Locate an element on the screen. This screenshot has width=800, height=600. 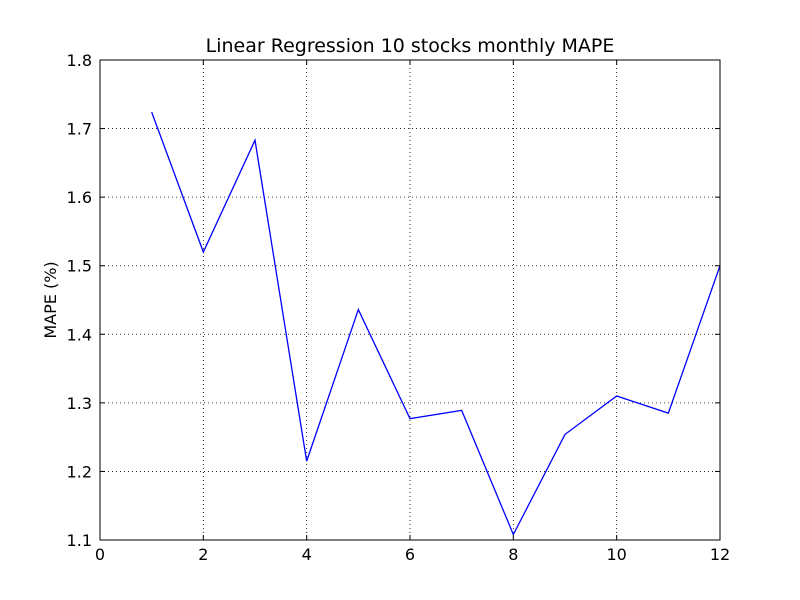
y-axis-label: MAPE (%) is located at coordinates (50, 299).